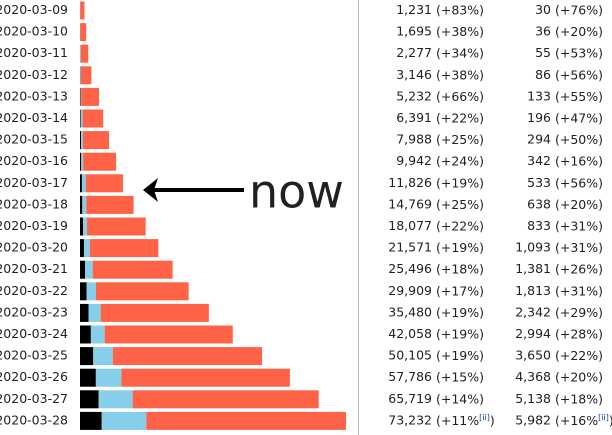 This screenshot has height=435, width=612. I want to click on cases-change-text: (+15%), so click(460, 376).